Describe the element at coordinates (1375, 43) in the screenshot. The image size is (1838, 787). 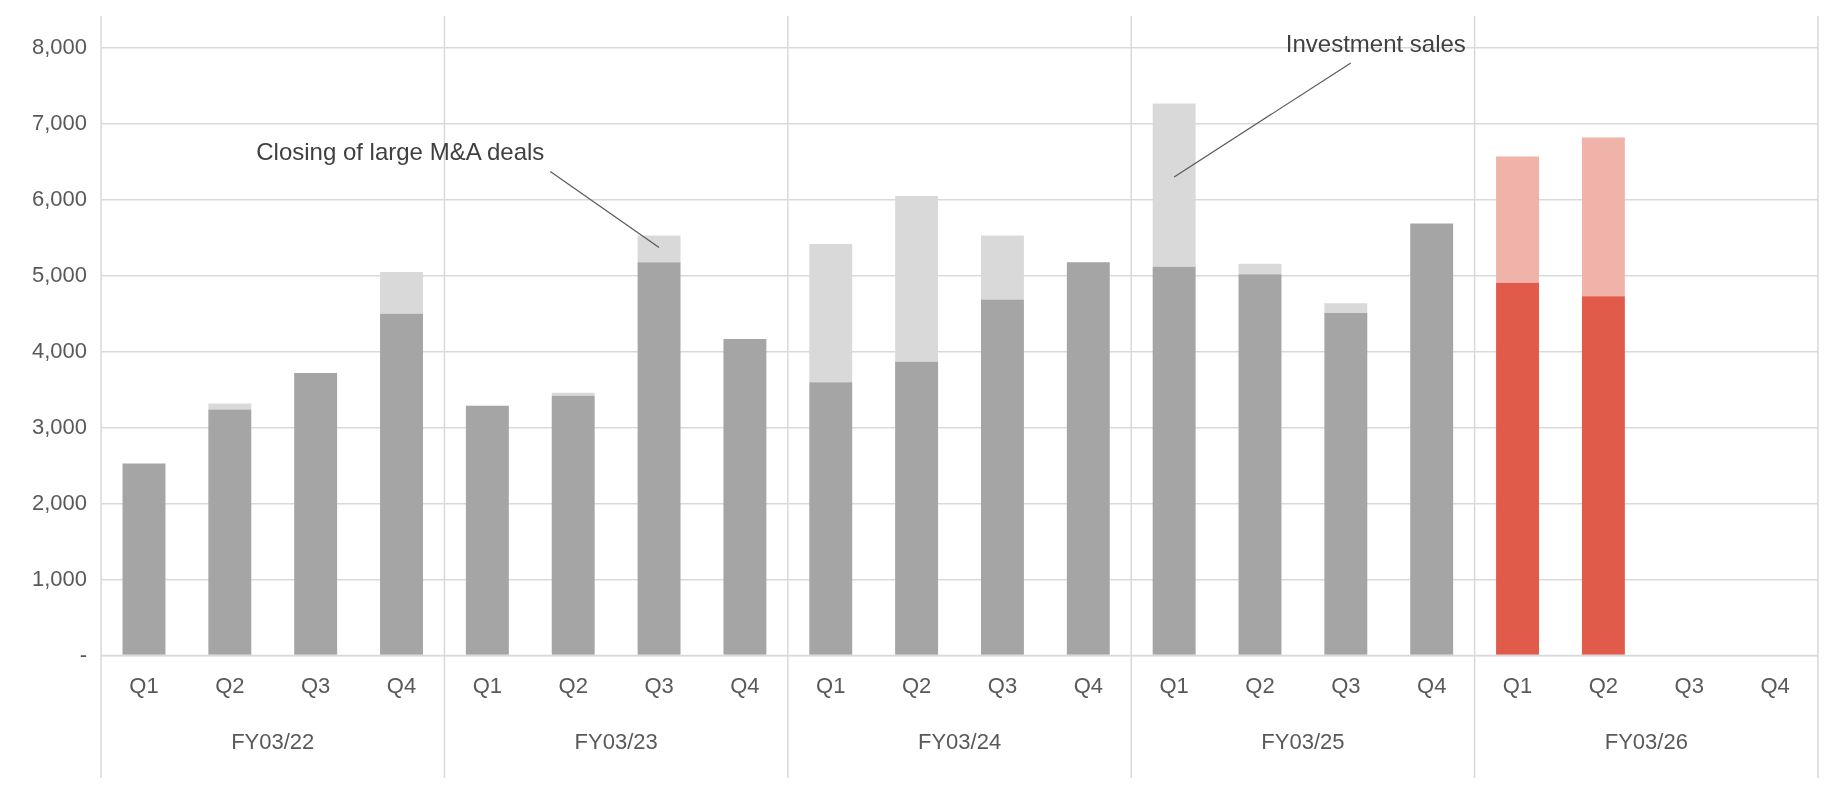
I see `annotation: Investment sales` at that location.